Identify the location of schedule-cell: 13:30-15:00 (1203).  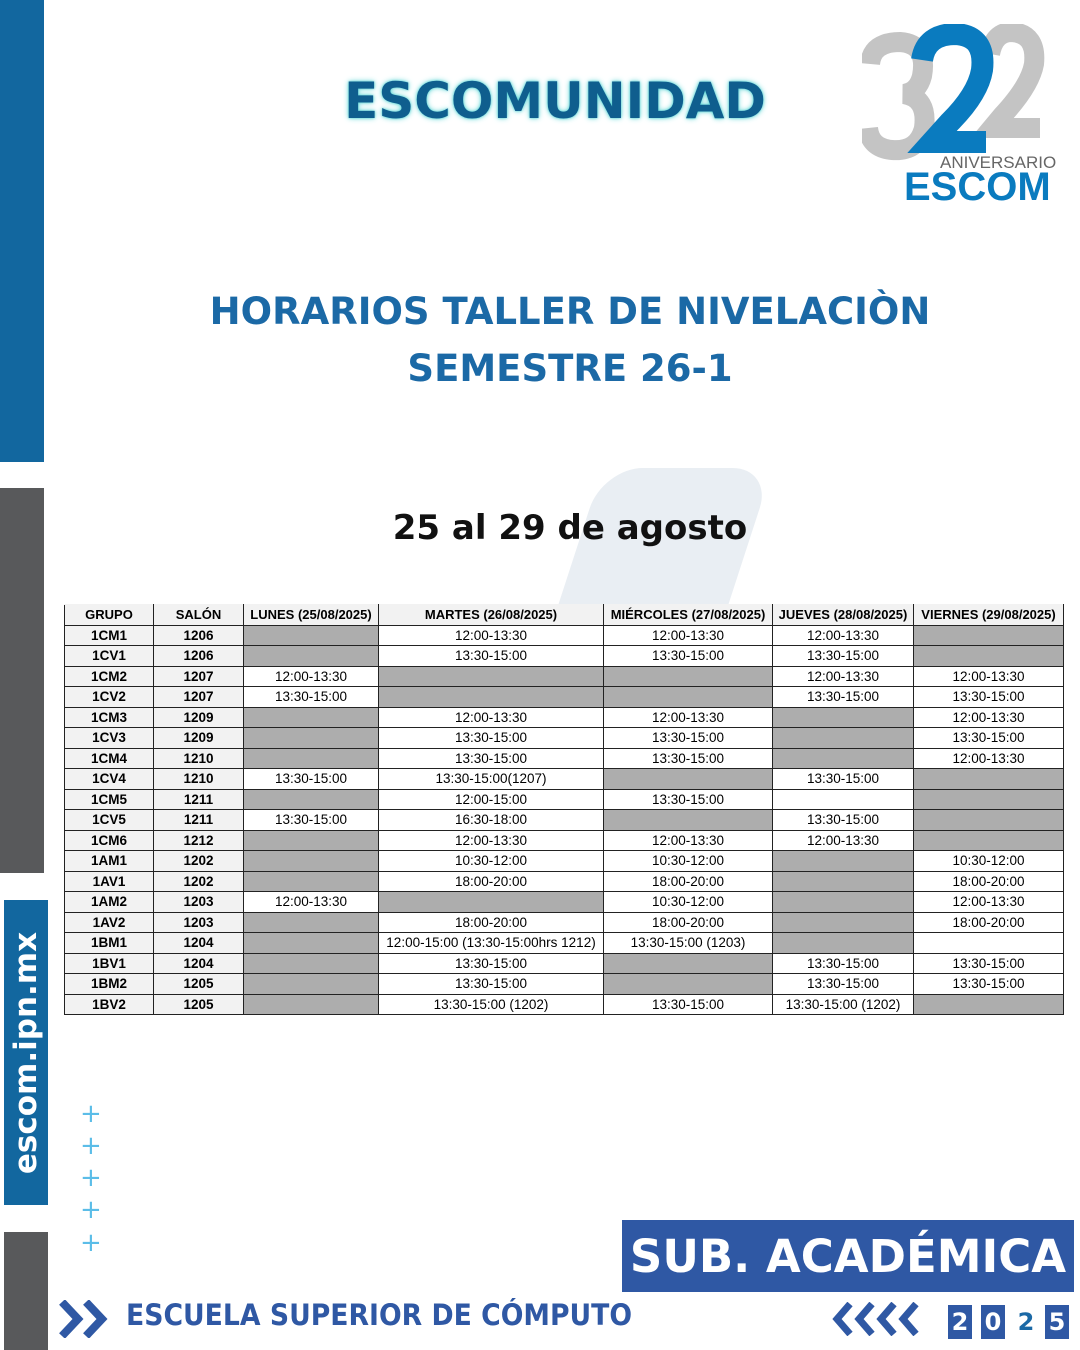
(688, 943).